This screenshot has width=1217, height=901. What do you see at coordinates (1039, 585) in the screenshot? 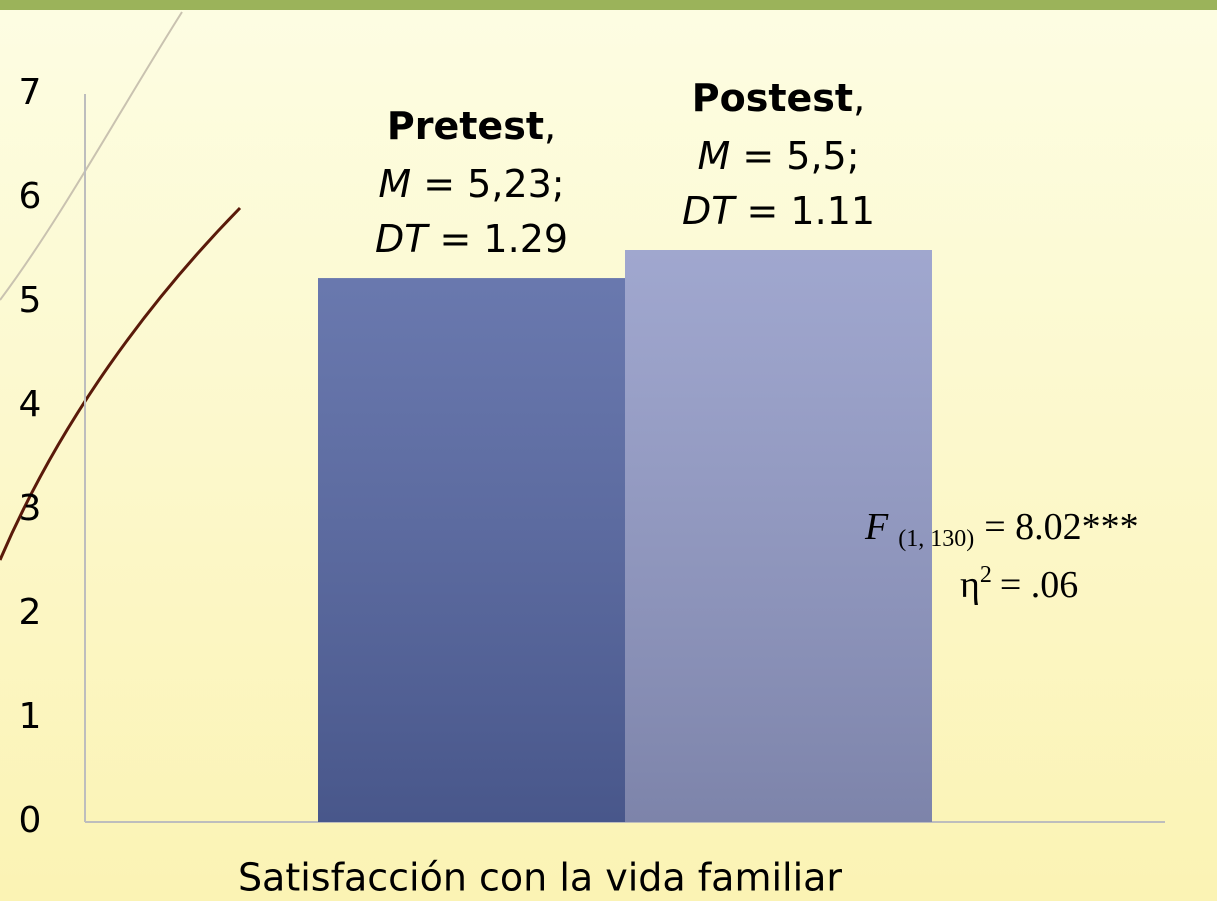
I see `effect-result: = .06` at bounding box center [1039, 585].